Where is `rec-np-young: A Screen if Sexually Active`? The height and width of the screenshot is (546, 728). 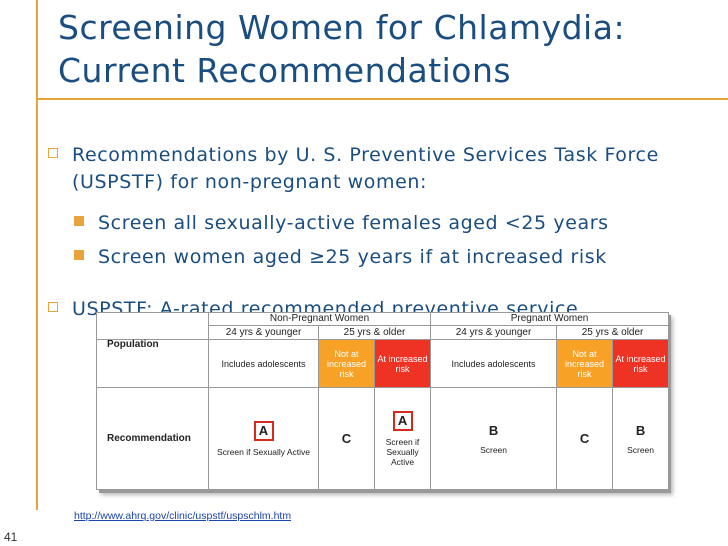
rec-np-young: A Screen if Sexually Active is located at coordinates (263, 438).